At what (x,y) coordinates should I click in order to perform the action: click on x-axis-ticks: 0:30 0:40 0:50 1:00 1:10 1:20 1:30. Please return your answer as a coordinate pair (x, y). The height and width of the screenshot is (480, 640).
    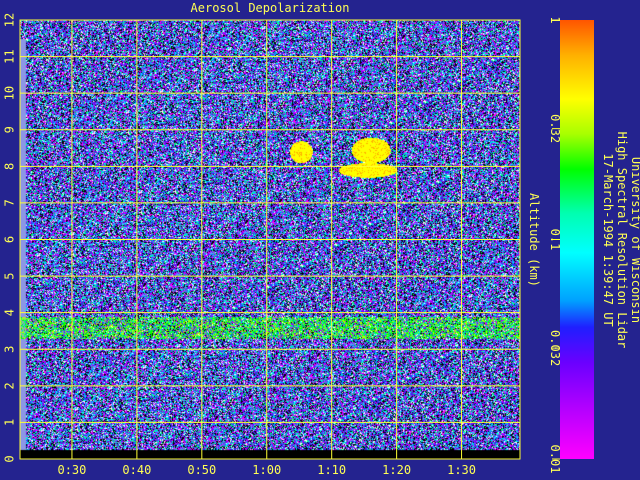
    Looking at the image, I should click on (266, 470).